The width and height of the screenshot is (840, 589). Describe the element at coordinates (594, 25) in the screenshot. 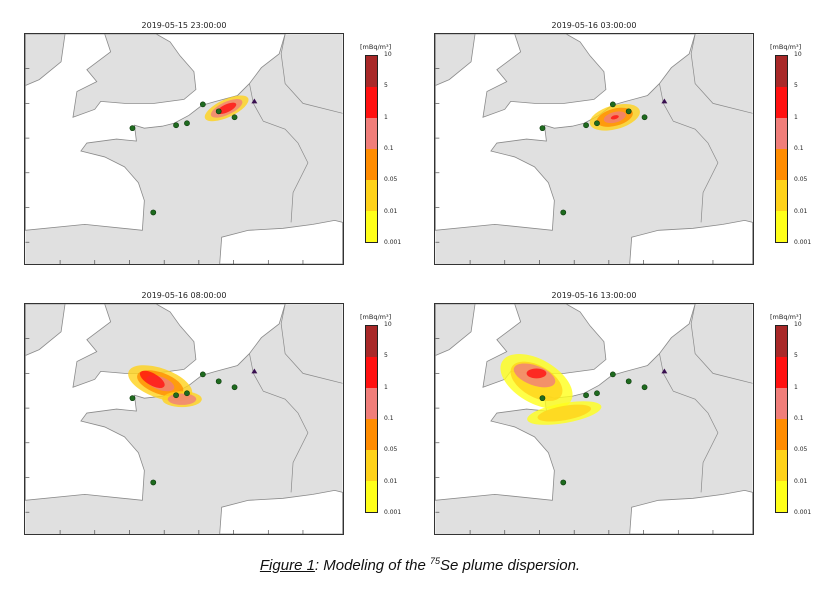

I see `panel-title: 2019-05-16 03:00:00` at that location.